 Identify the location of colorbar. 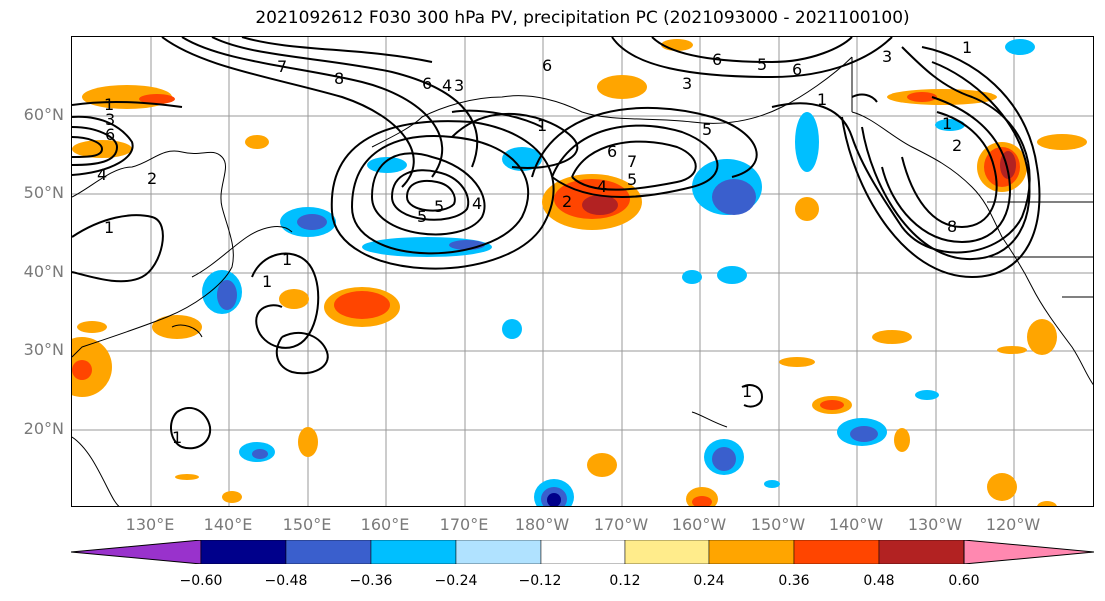
(582, 552).